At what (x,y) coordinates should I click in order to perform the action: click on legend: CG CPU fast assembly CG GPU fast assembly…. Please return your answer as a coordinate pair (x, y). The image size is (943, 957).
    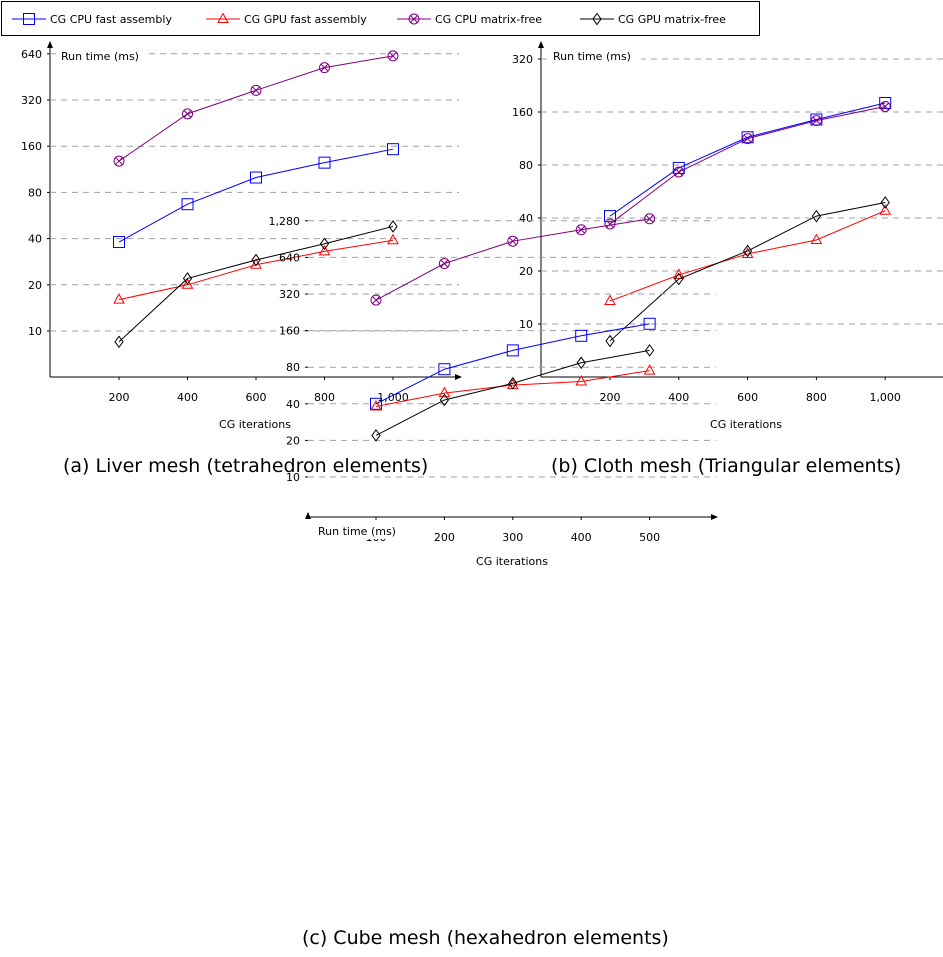
    Looking at the image, I should click on (380, 18).